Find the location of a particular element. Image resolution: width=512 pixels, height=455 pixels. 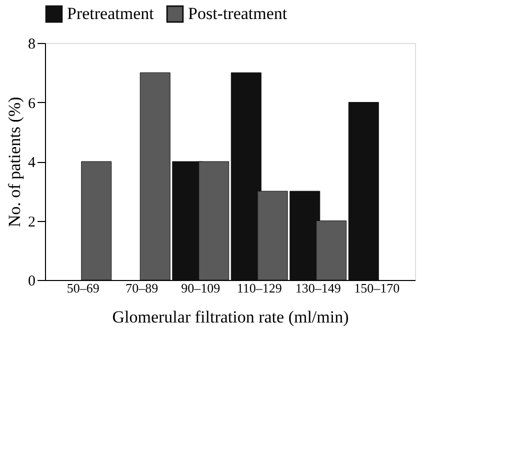

x-tick-label: 110–129 is located at coordinates (259, 288).